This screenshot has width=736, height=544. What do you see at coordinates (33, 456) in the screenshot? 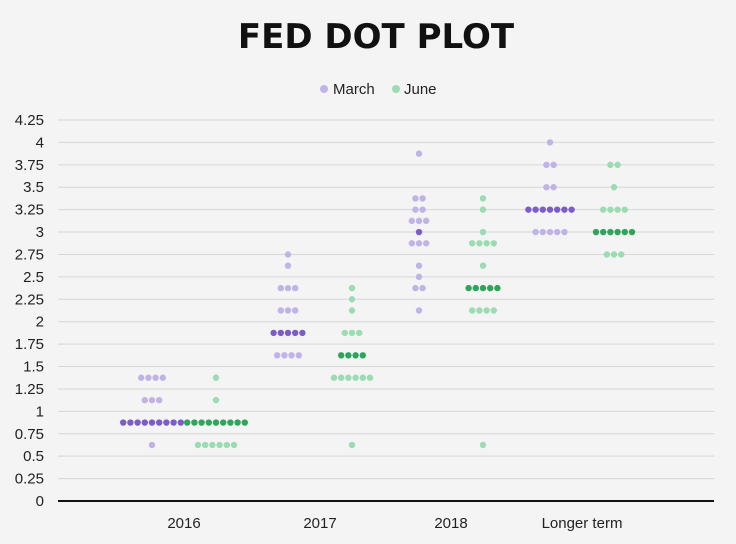
I see `y-tick-label: 0.5` at bounding box center [33, 456].